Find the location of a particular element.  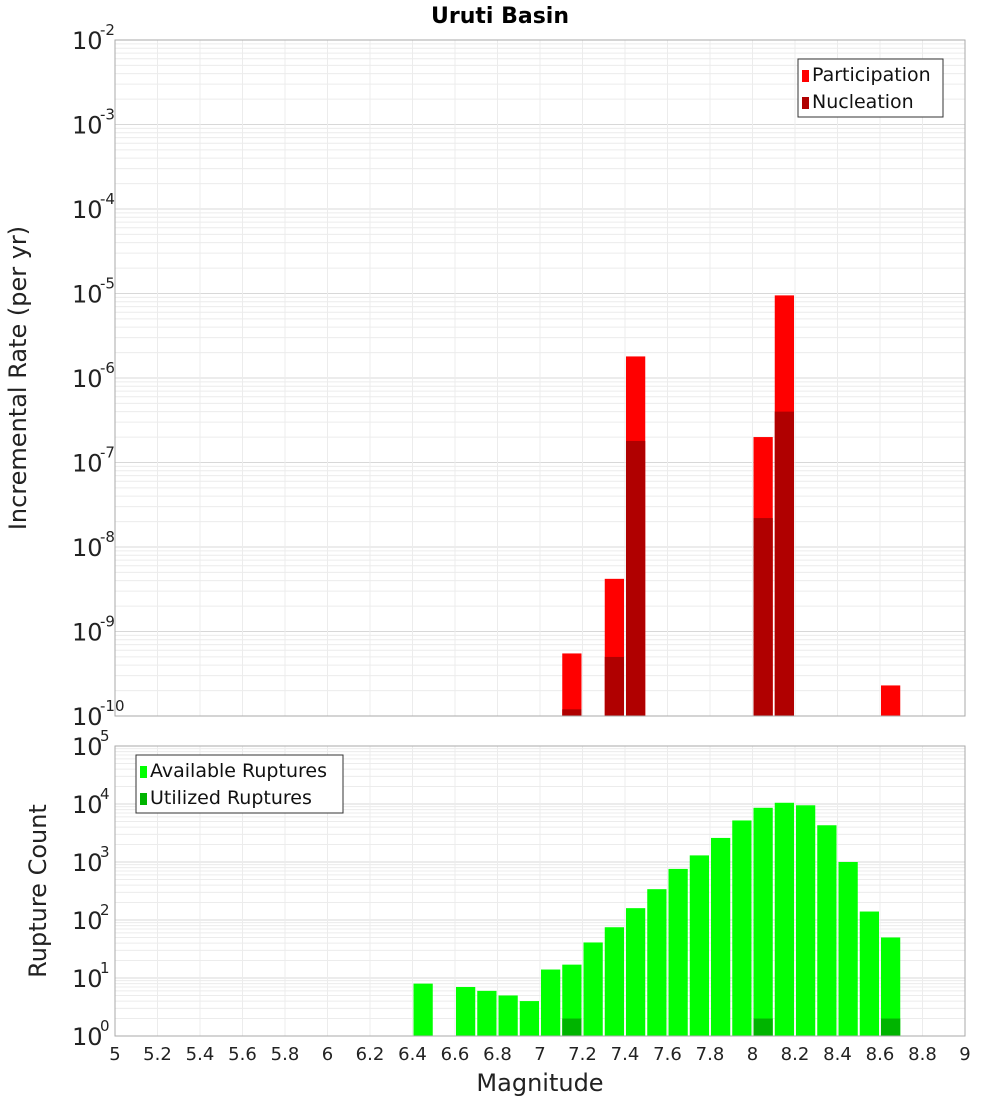

x-tick-label: 8.6 is located at coordinates (880, 1054).